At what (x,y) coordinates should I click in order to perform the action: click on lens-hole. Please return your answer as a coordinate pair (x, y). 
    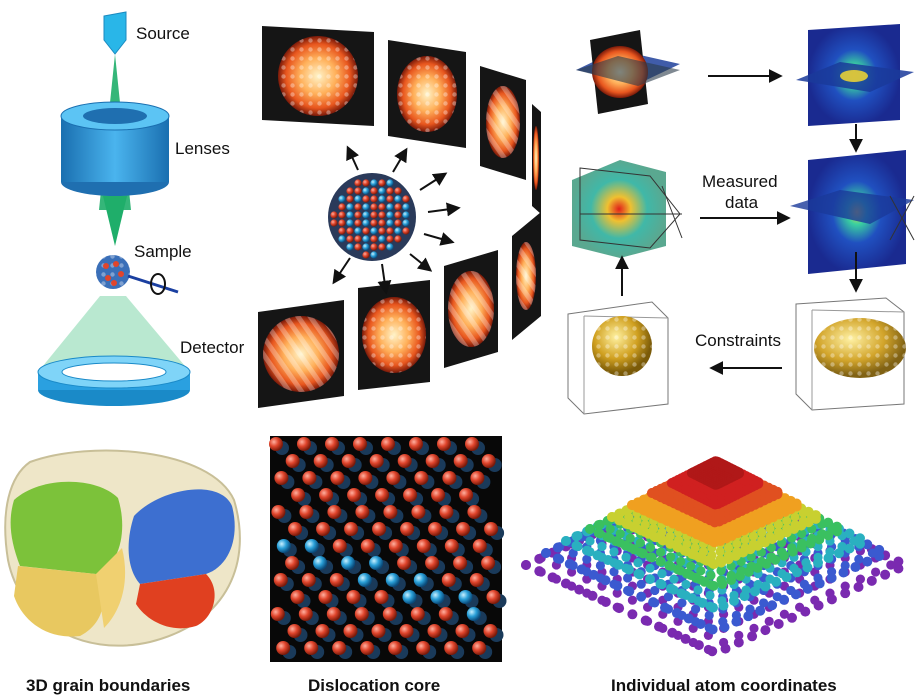
    Looking at the image, I should click on (115, 116).